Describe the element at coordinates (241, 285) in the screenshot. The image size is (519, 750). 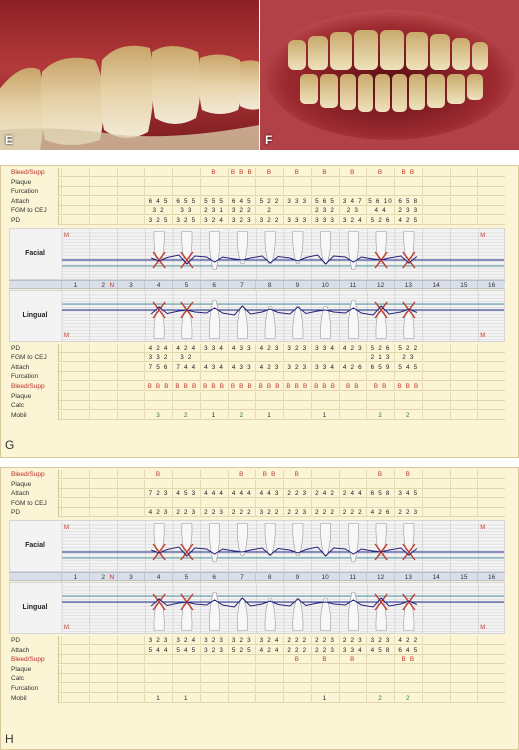
I see `tooth-number: 7` at that location.